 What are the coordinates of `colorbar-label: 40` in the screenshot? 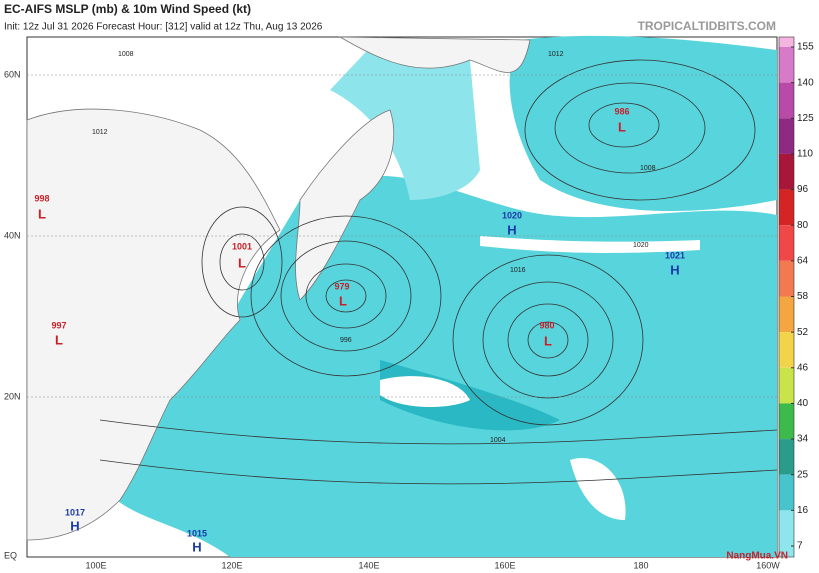 It's located at (803, 403).